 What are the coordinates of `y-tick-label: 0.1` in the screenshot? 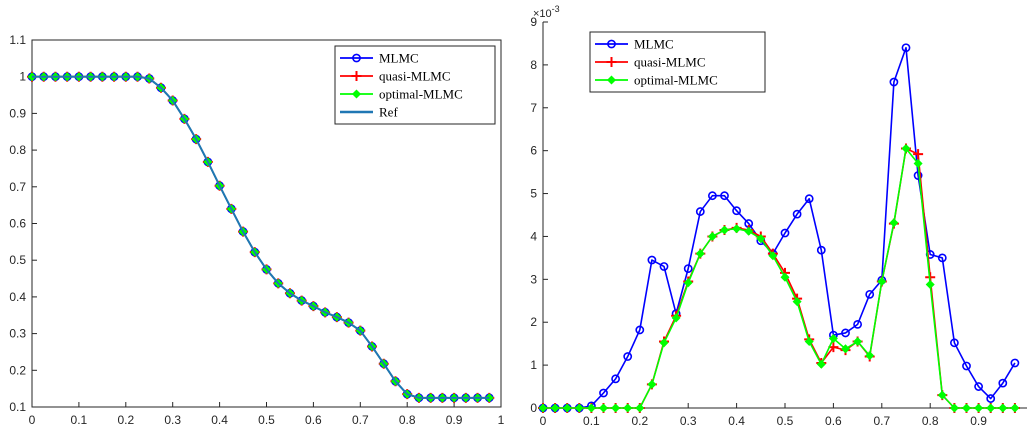 It's located at (17, 407).